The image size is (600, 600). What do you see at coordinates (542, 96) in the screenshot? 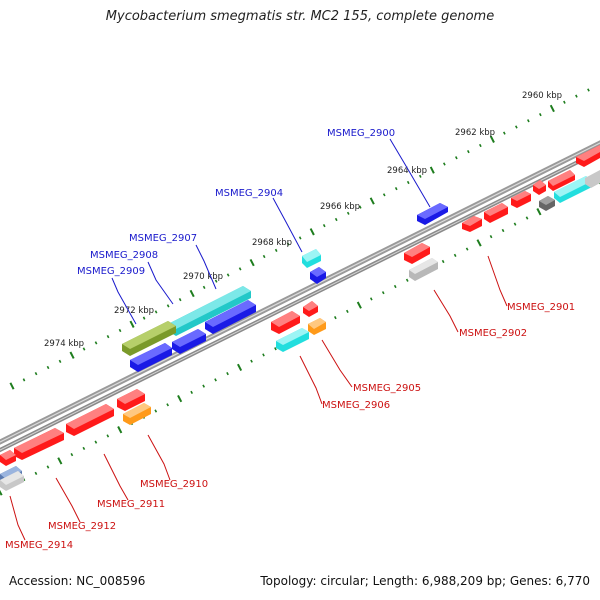
I see `scale-label-2960: 2960 kbp` at bounding box center [542, 96].